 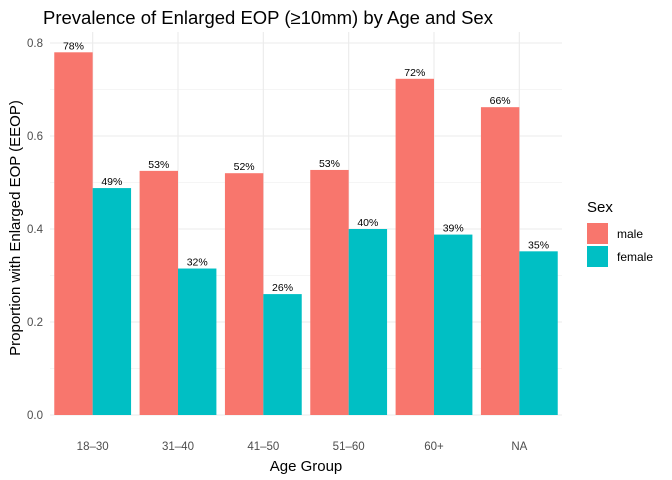 What do you see at coordinates (111, 182) in the screenshot?
I see `data-label-female: 49%` at bounding box center [111, 182].